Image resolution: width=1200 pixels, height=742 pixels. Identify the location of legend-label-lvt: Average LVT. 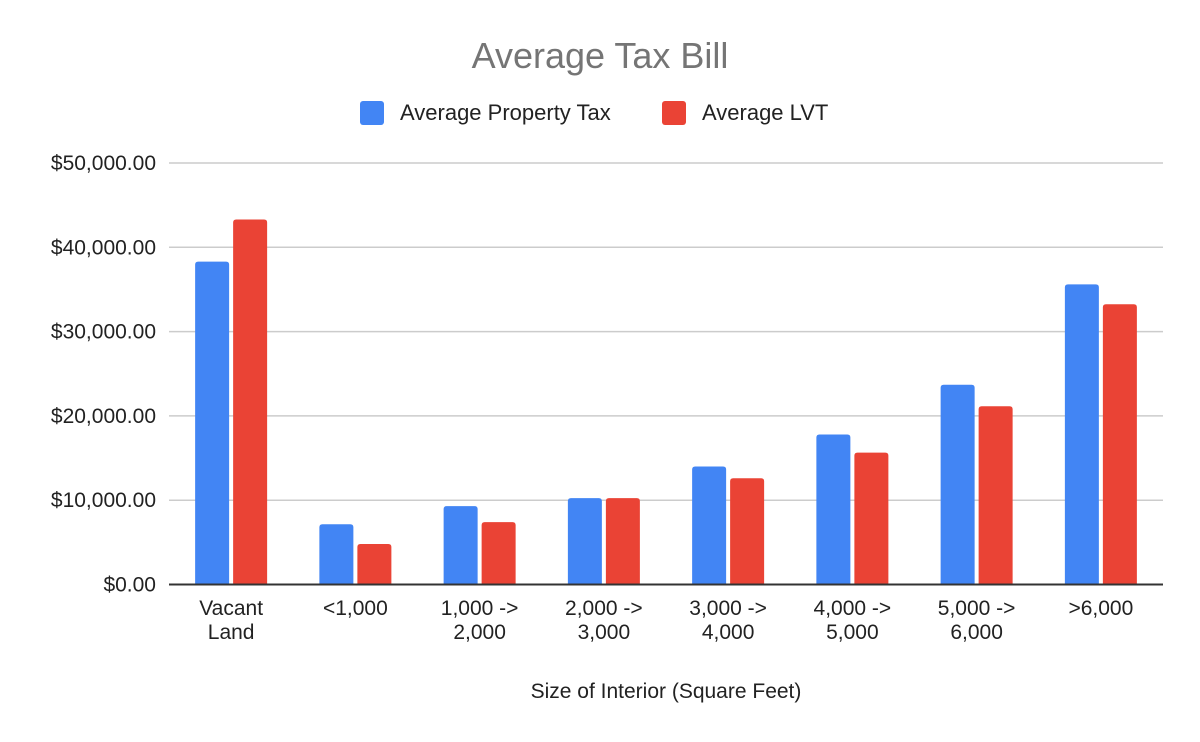
(765, 112).